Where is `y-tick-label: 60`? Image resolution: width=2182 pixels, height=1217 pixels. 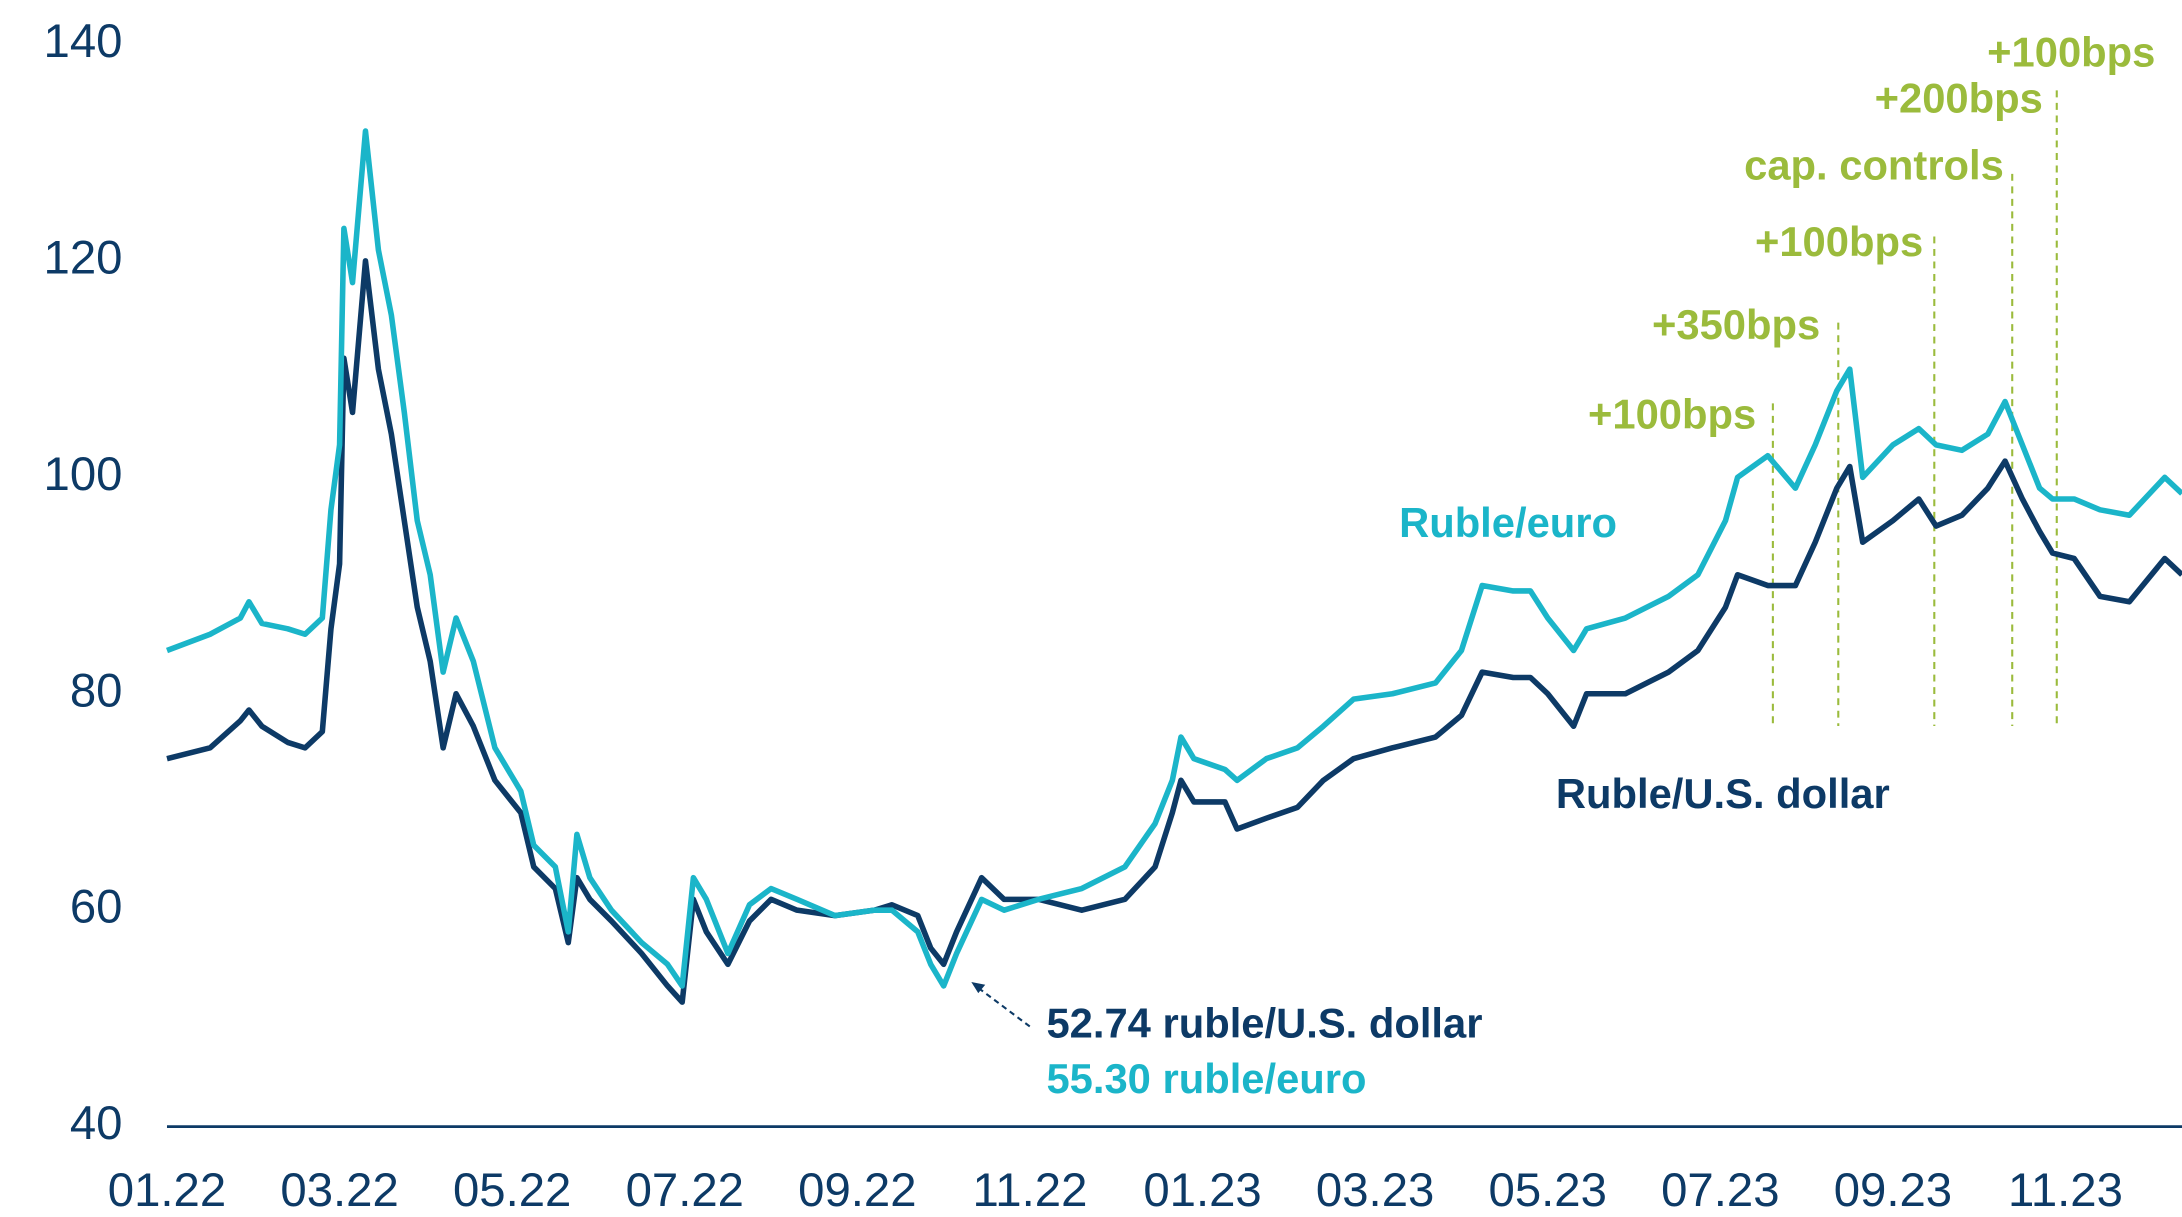
y-tick-label: 60 is located at coordinates (96, 907).